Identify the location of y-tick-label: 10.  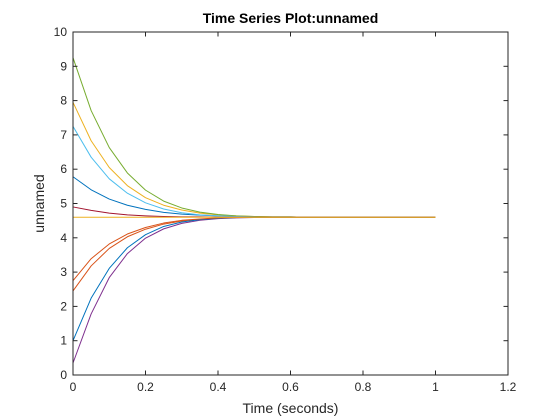
(61, 32).